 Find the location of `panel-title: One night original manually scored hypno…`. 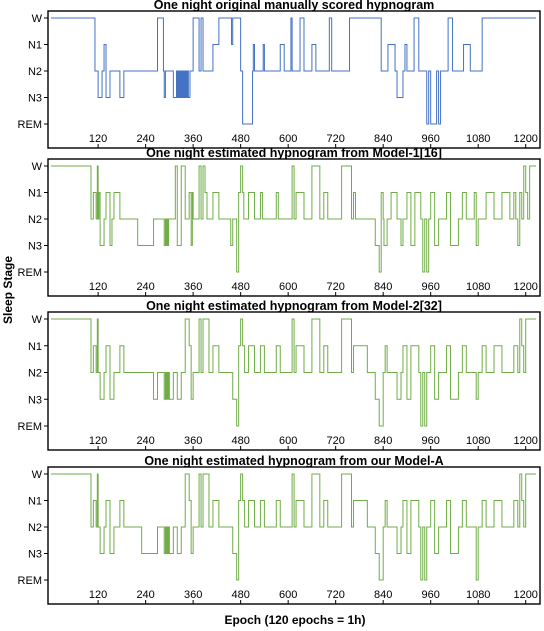

panel-title: One night original manually scored hypno… is located at coordinates (294, 6).